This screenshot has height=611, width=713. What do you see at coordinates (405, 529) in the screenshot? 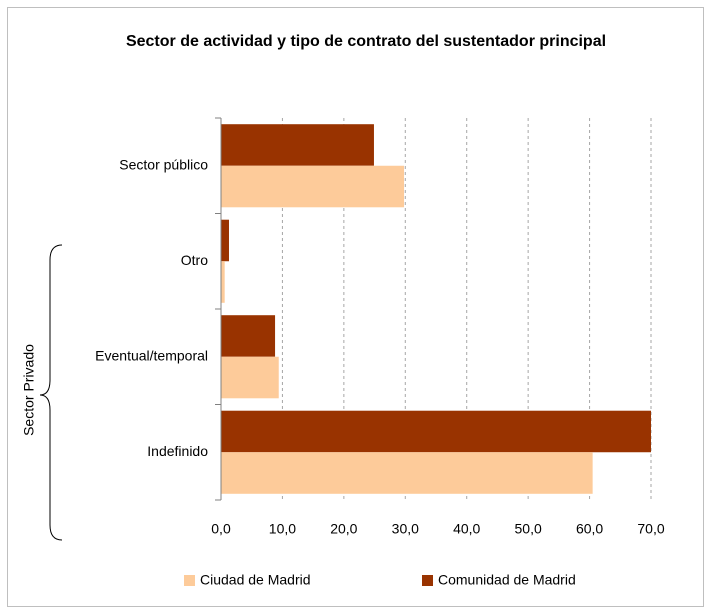
I see `x-tick-label: 30,0` at bounding box center [405, 529].